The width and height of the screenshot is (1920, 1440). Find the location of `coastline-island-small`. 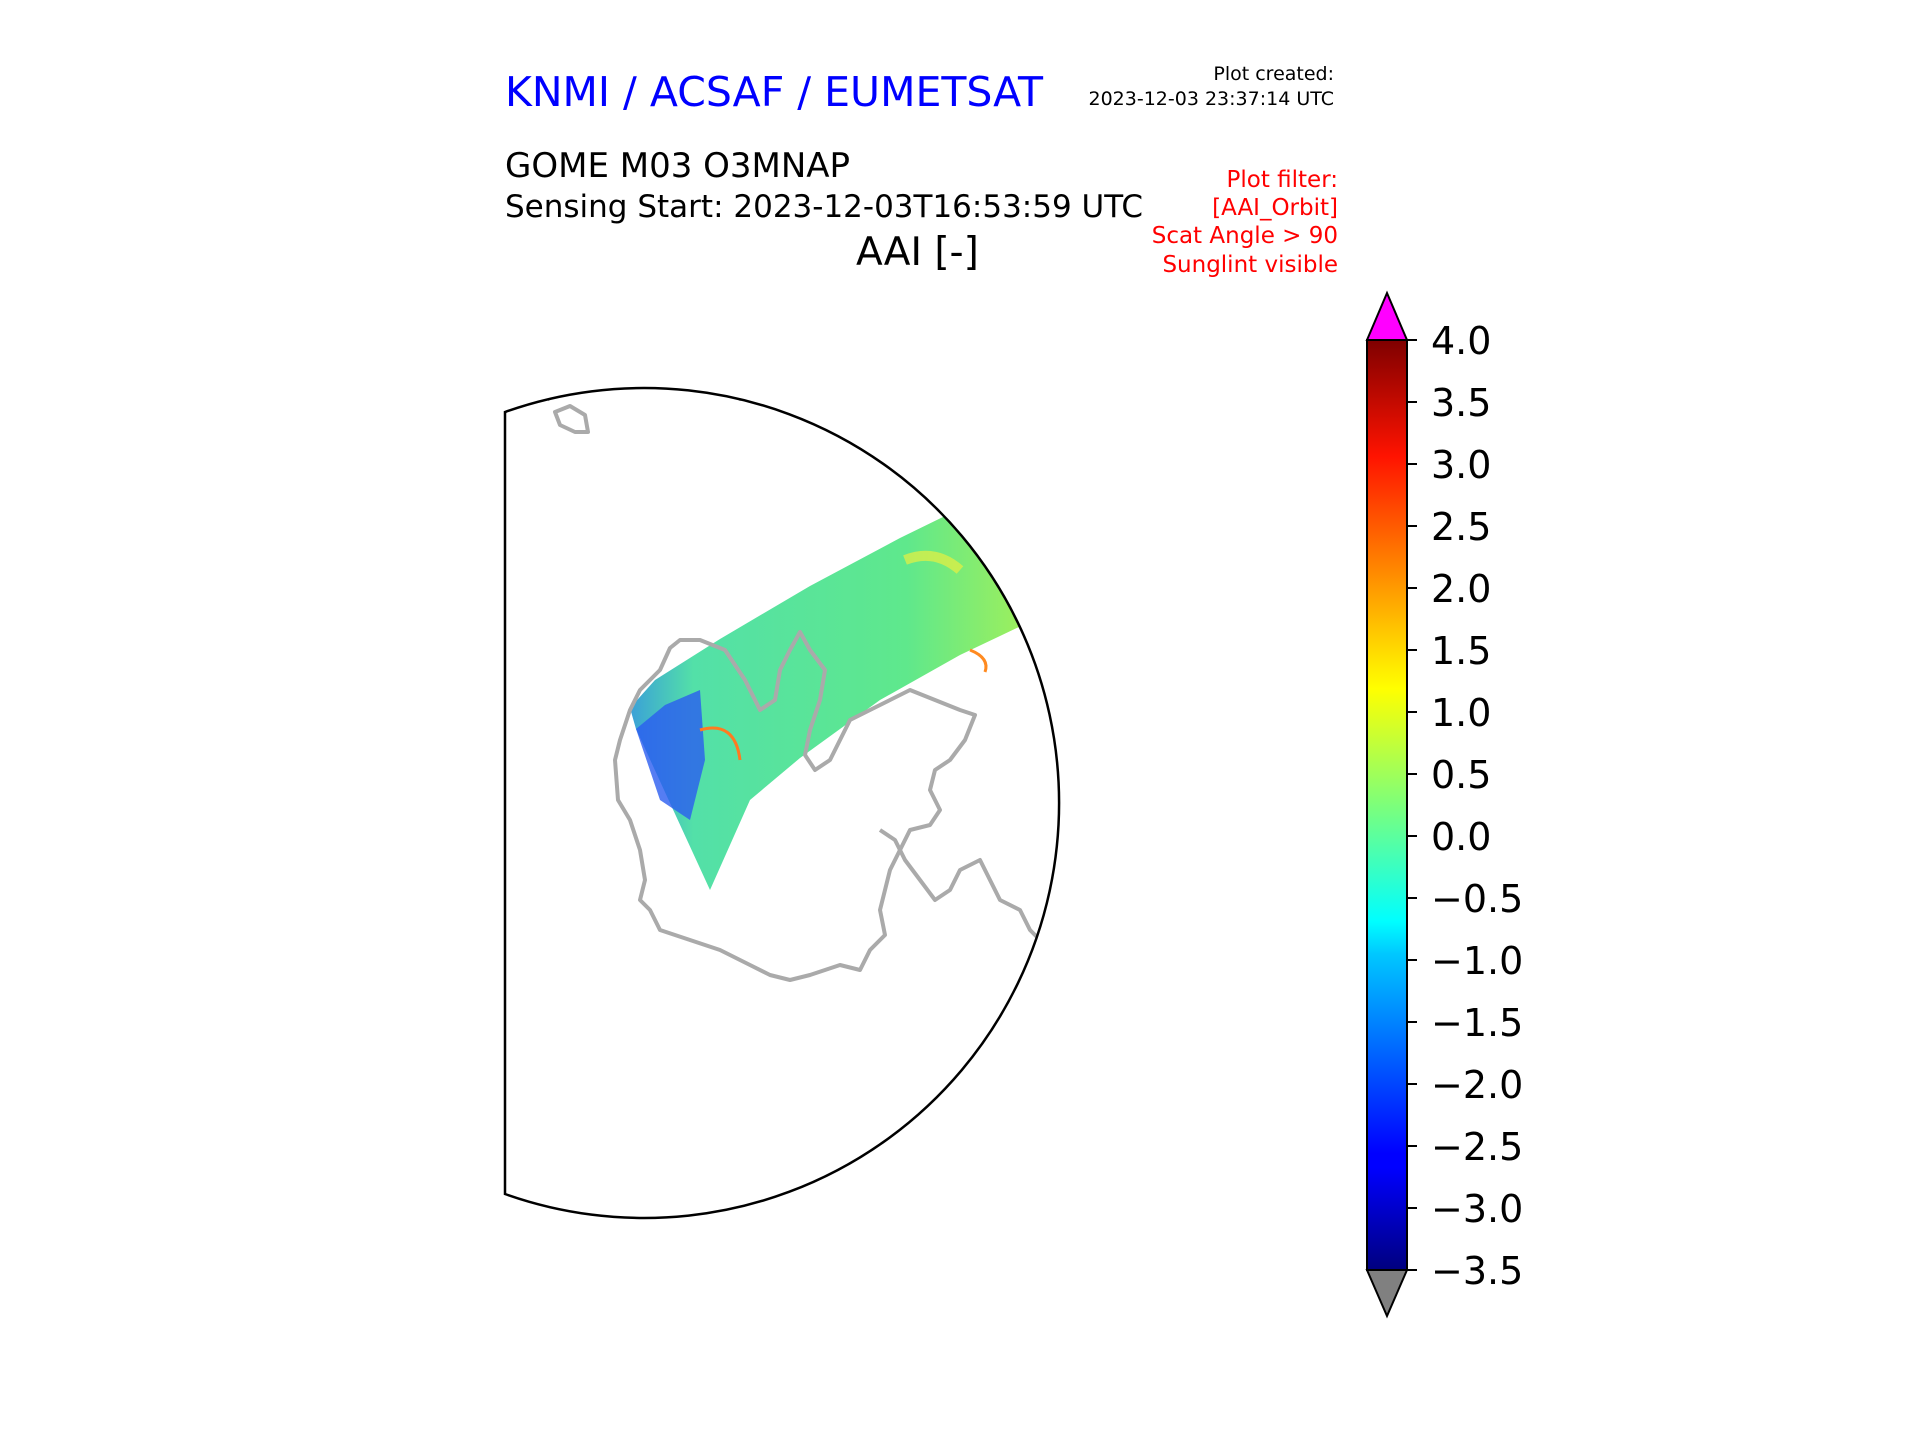

coastline-island-small is located at coordinates (571, 419).